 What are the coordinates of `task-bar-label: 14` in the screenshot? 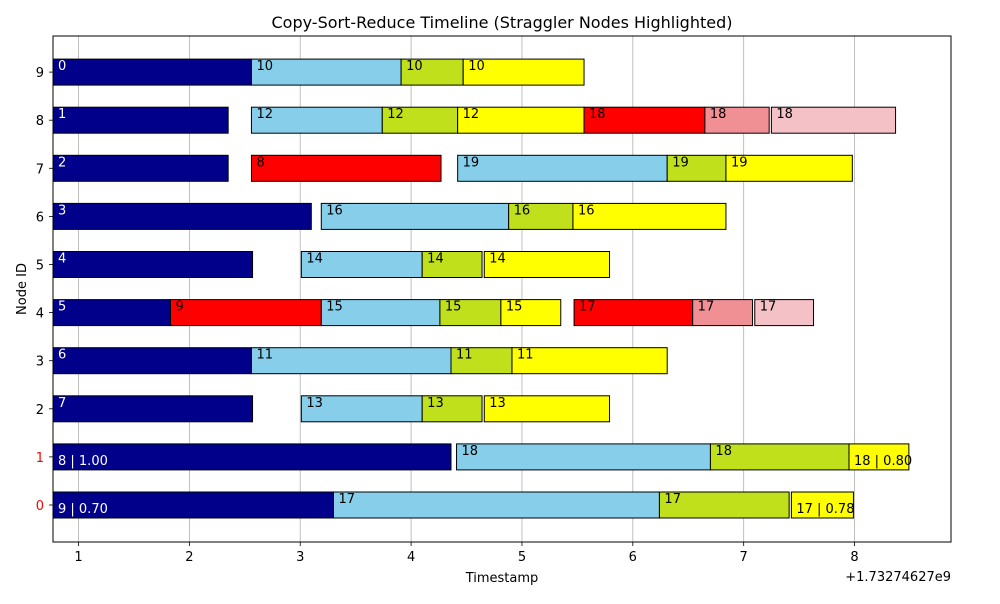 It's located at (497, 259).